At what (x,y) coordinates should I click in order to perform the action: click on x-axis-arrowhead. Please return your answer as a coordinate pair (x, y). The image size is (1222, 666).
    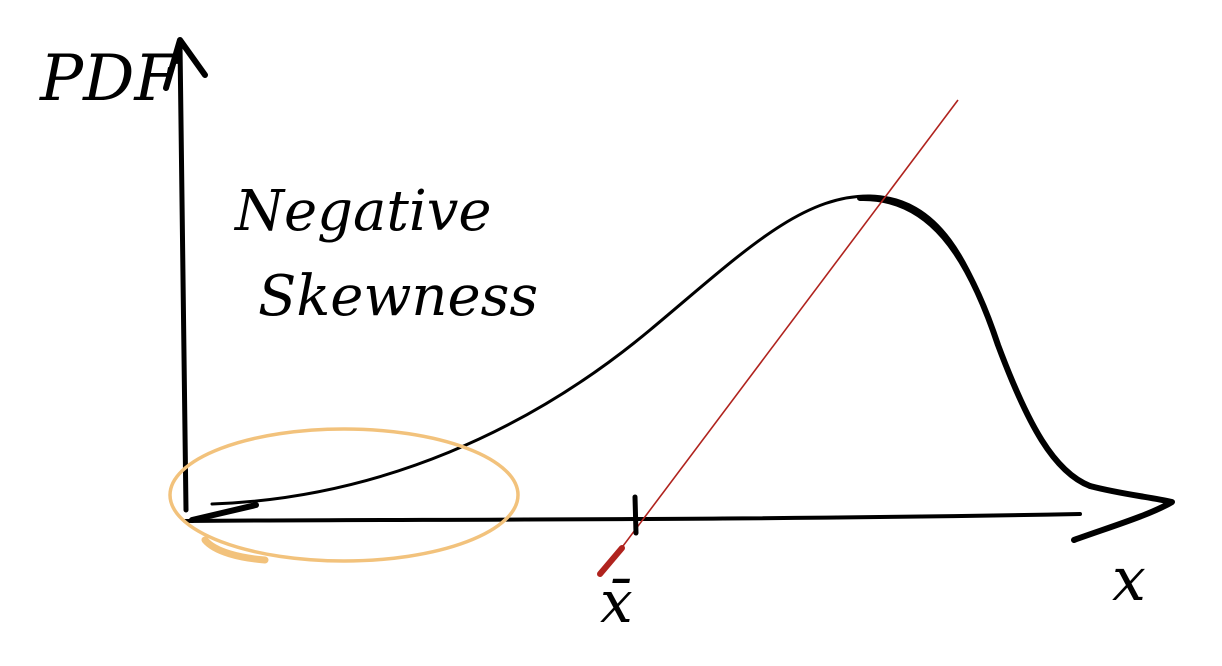
    Looking at the image, I should click on (1123, 513).